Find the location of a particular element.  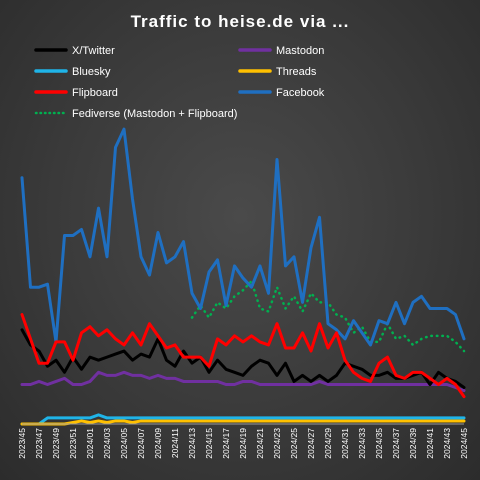

legend-label-0: X/Twitter is located at coordinates (93, 51).